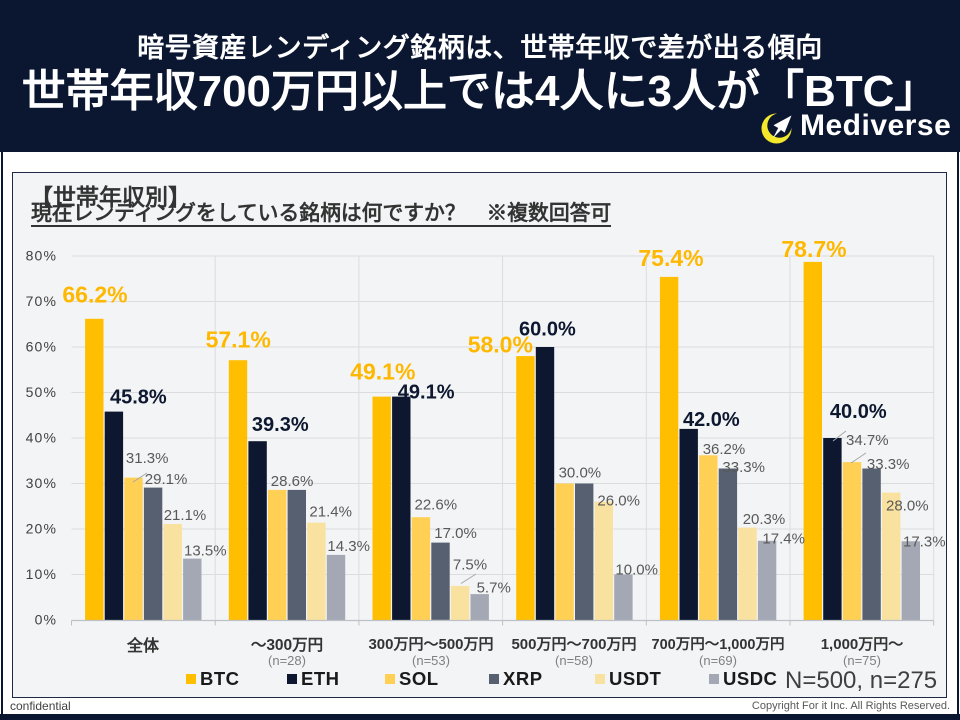  What do you see at coordinates (166, 479) in the screenshot?
I see `svg-text: 29.1%` at bounding box center [166, 479].